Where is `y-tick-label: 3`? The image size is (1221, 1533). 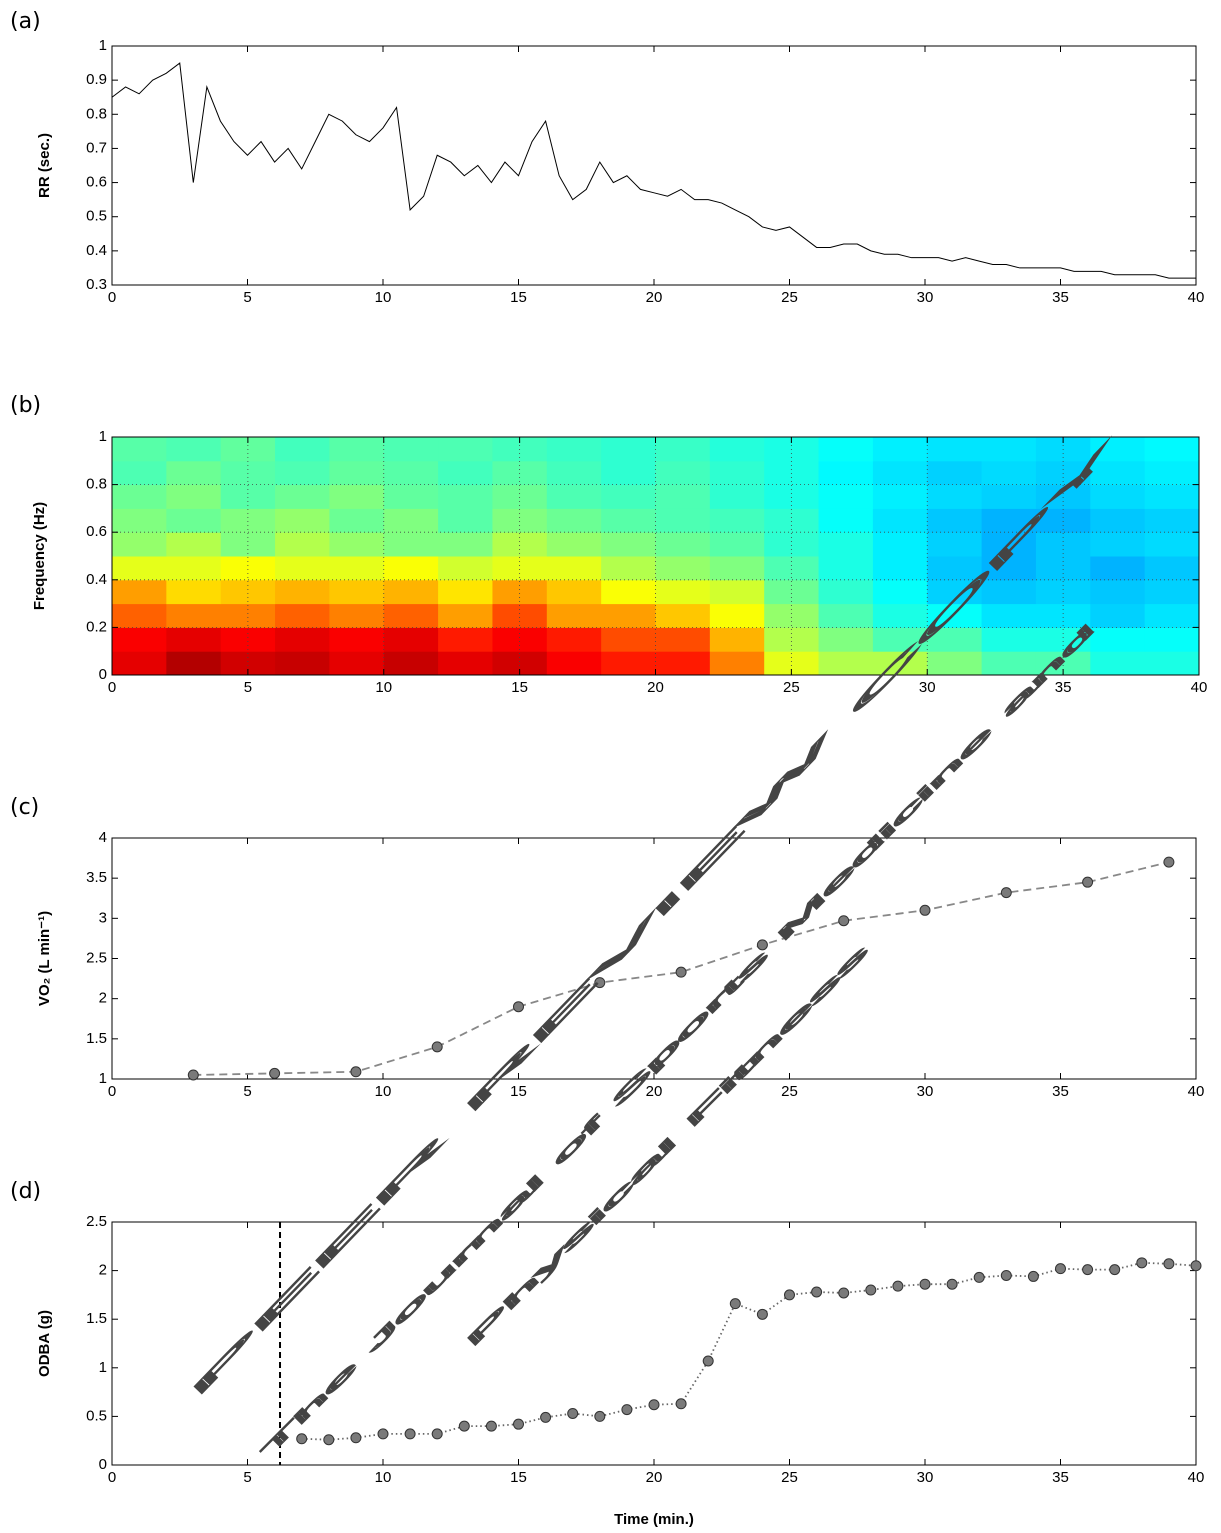
y-tick-label: 3 is located at coordinates (103, 917).